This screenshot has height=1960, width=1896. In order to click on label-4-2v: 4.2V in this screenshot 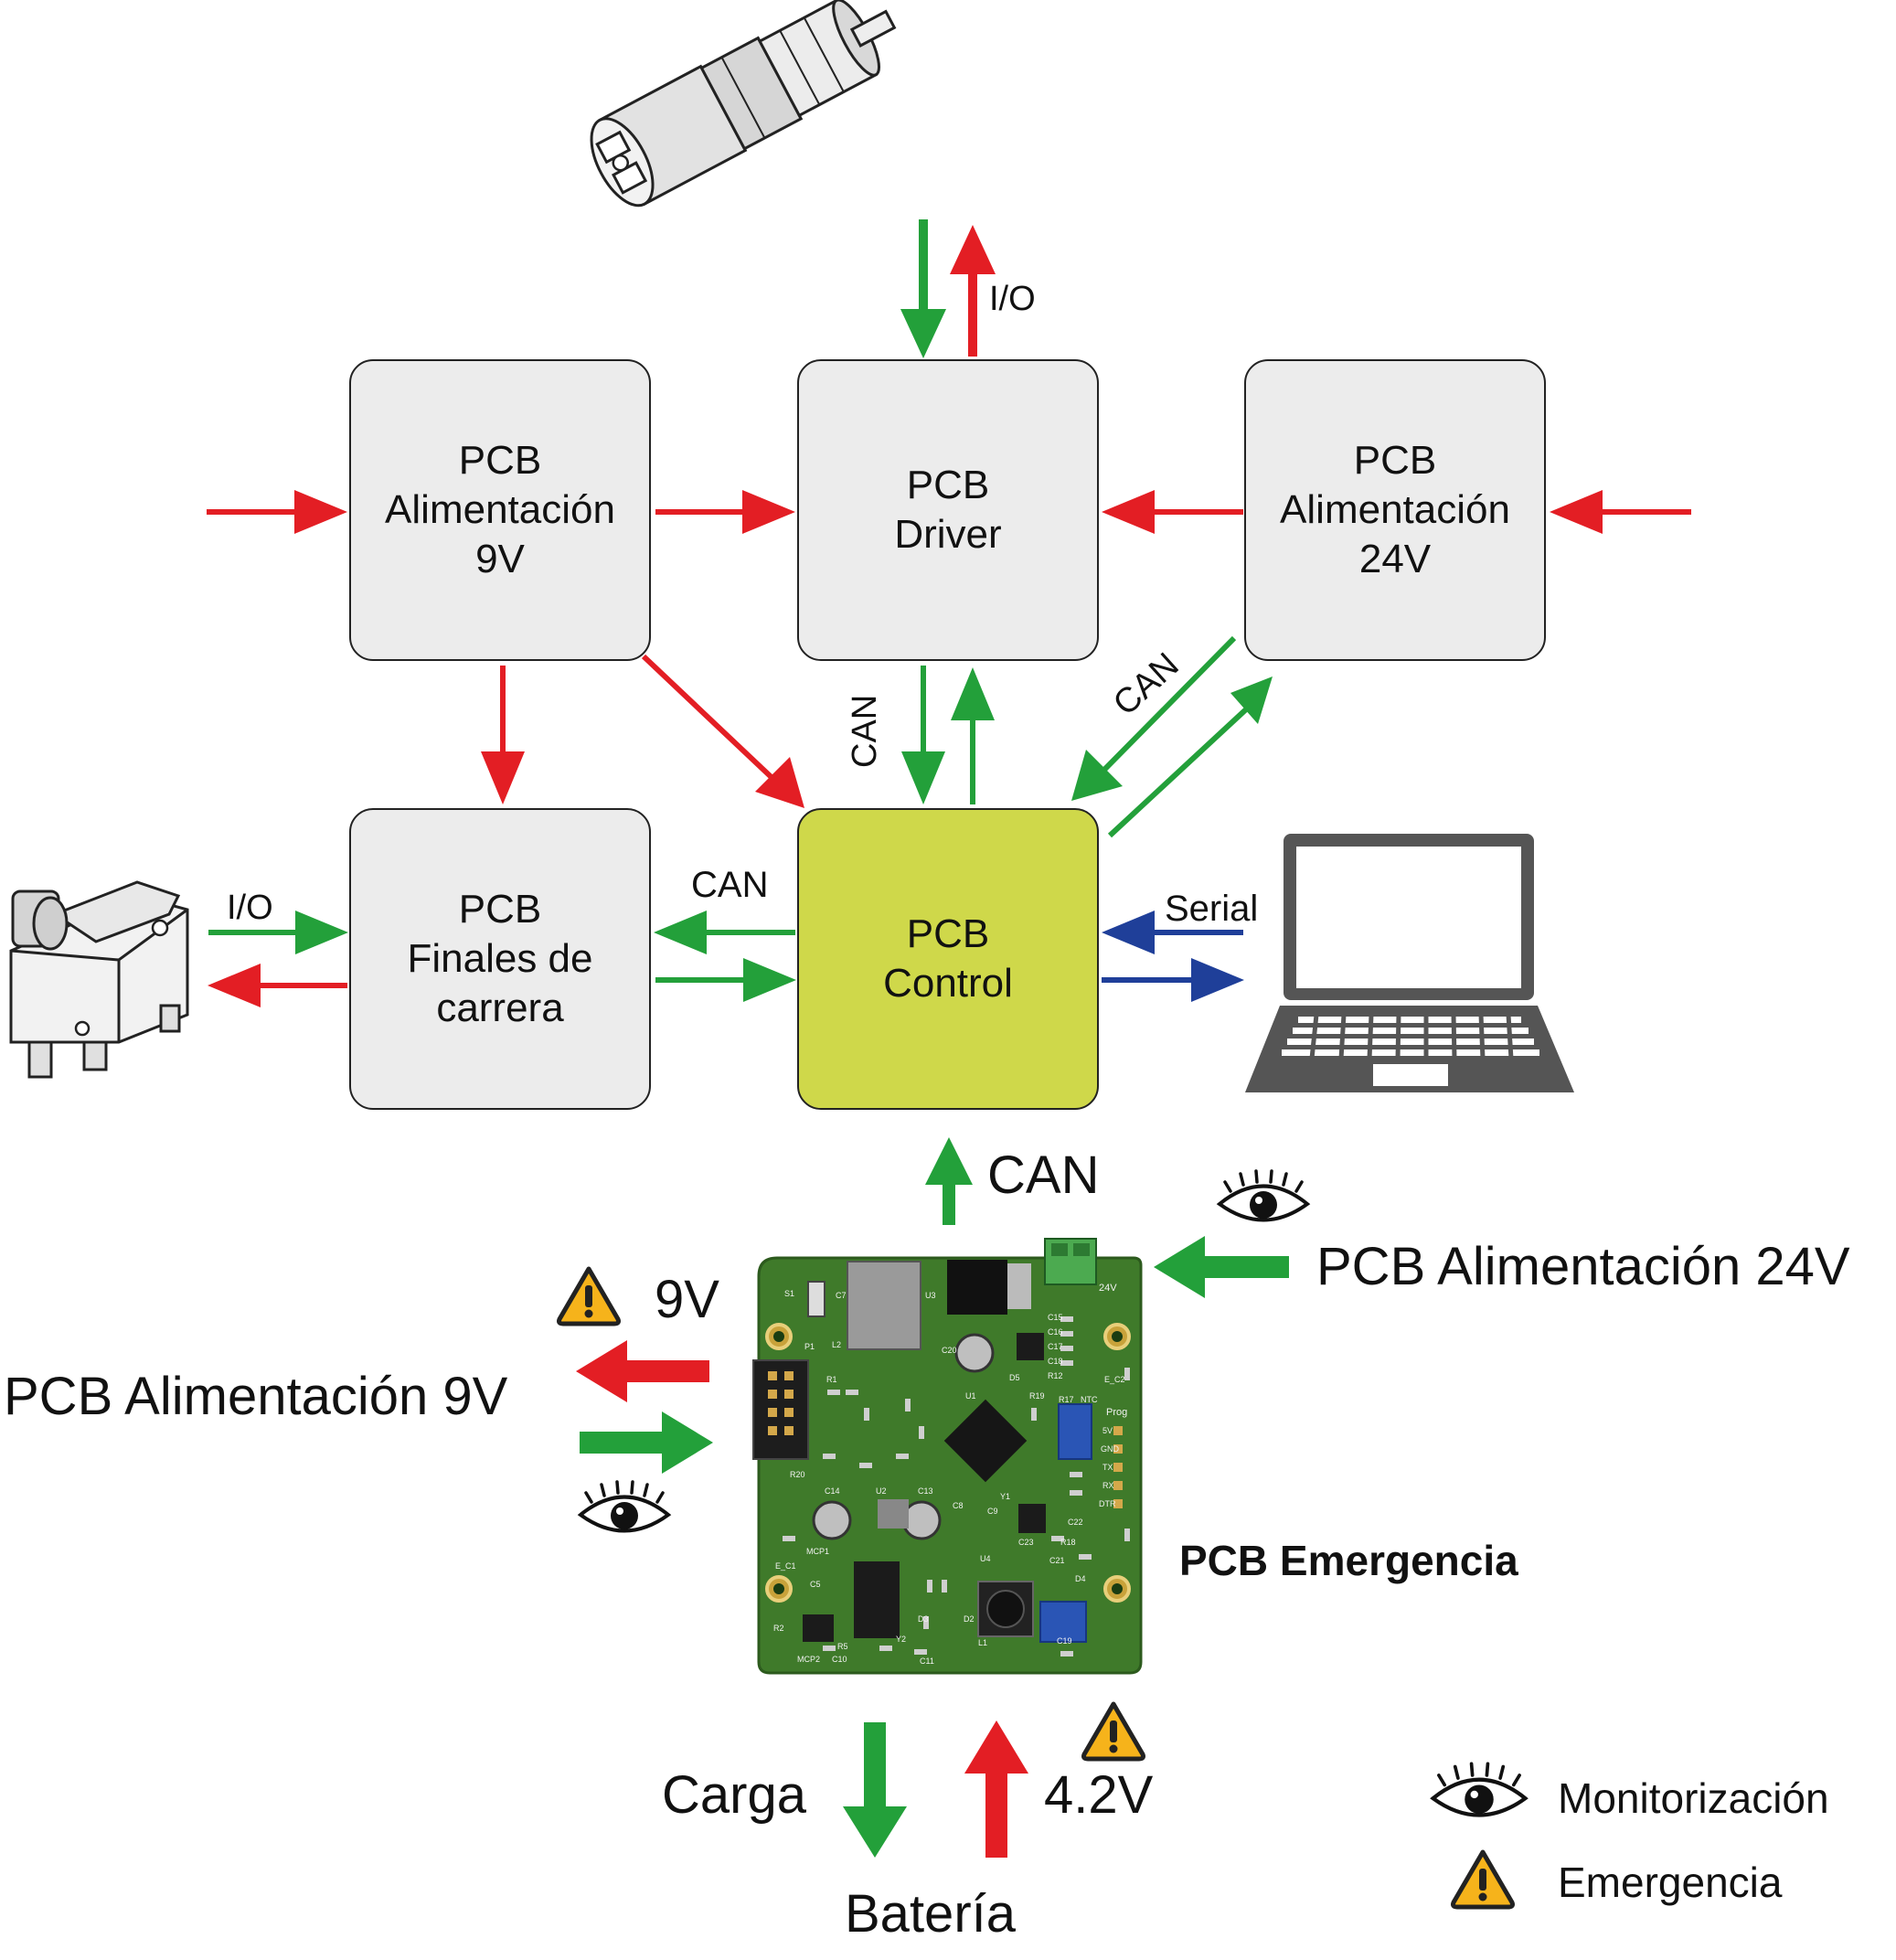, I will do `click(1099, 1795)`.